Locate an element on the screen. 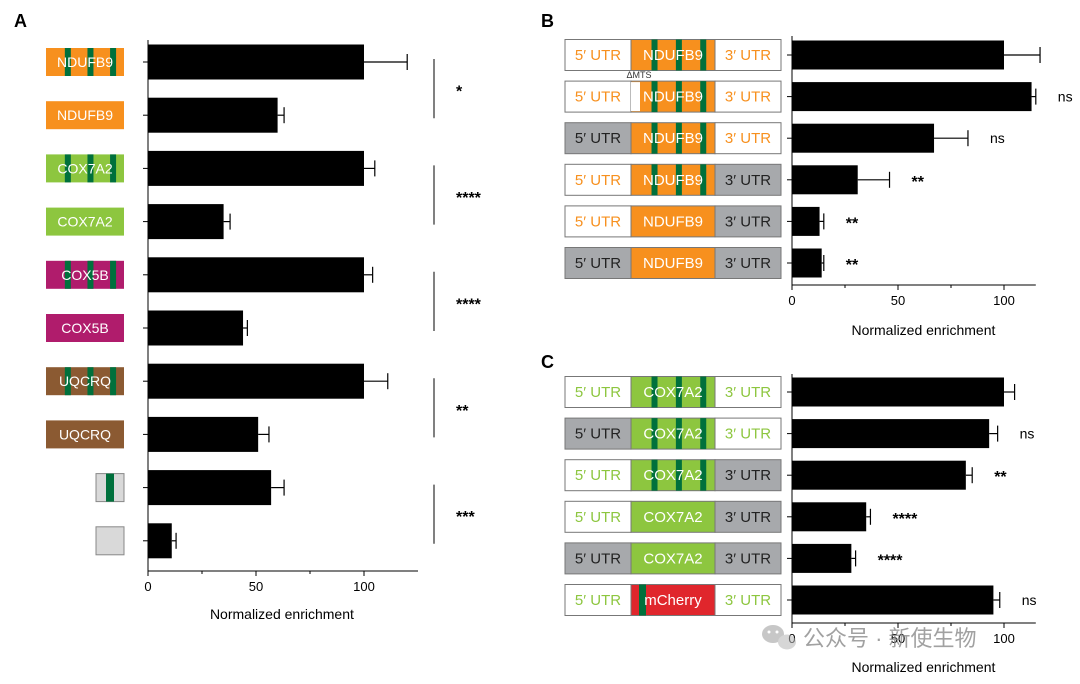 This screenshot has width=1080, height=684. panel-c-utr3-label-3: 3′ UTR is located at coordinates (748, 475).